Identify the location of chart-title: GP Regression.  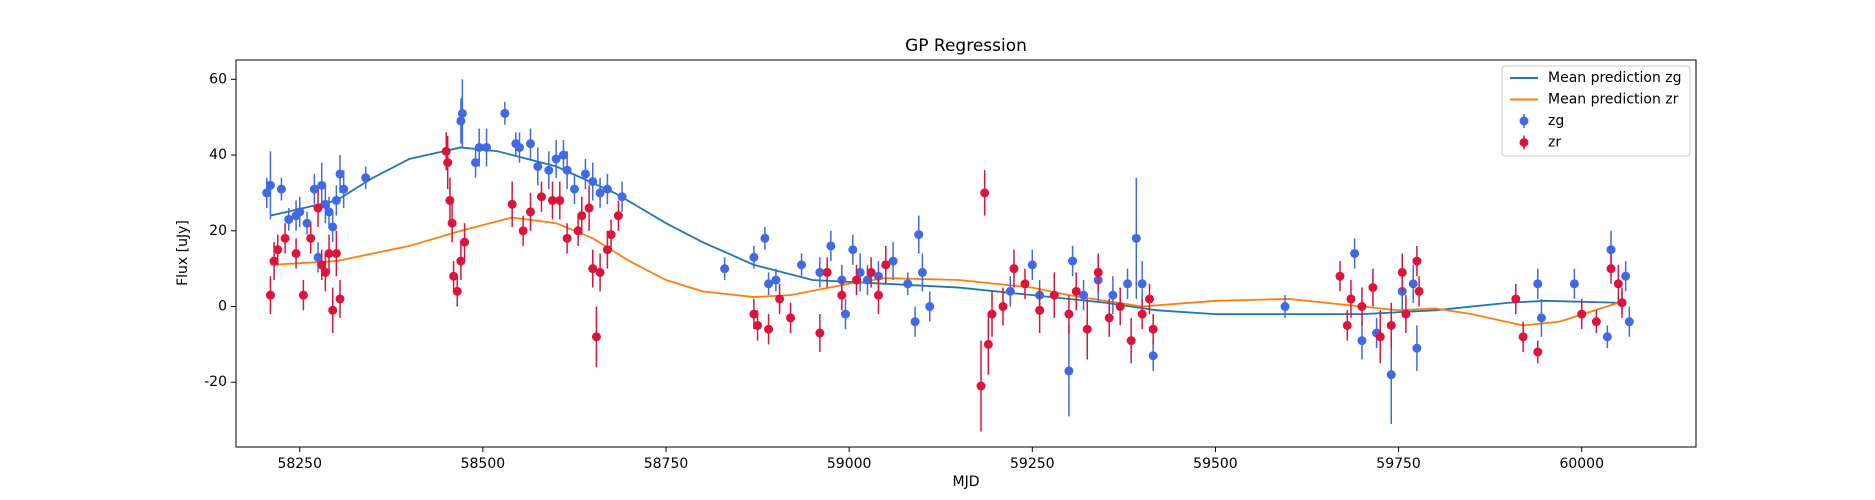
(966, 46).